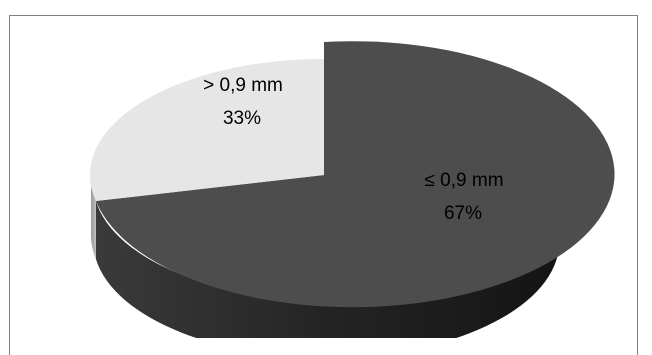 This screenshot has width=652, height=355. I want to click on slice-percent-gt: 33%, so click(242, 118).